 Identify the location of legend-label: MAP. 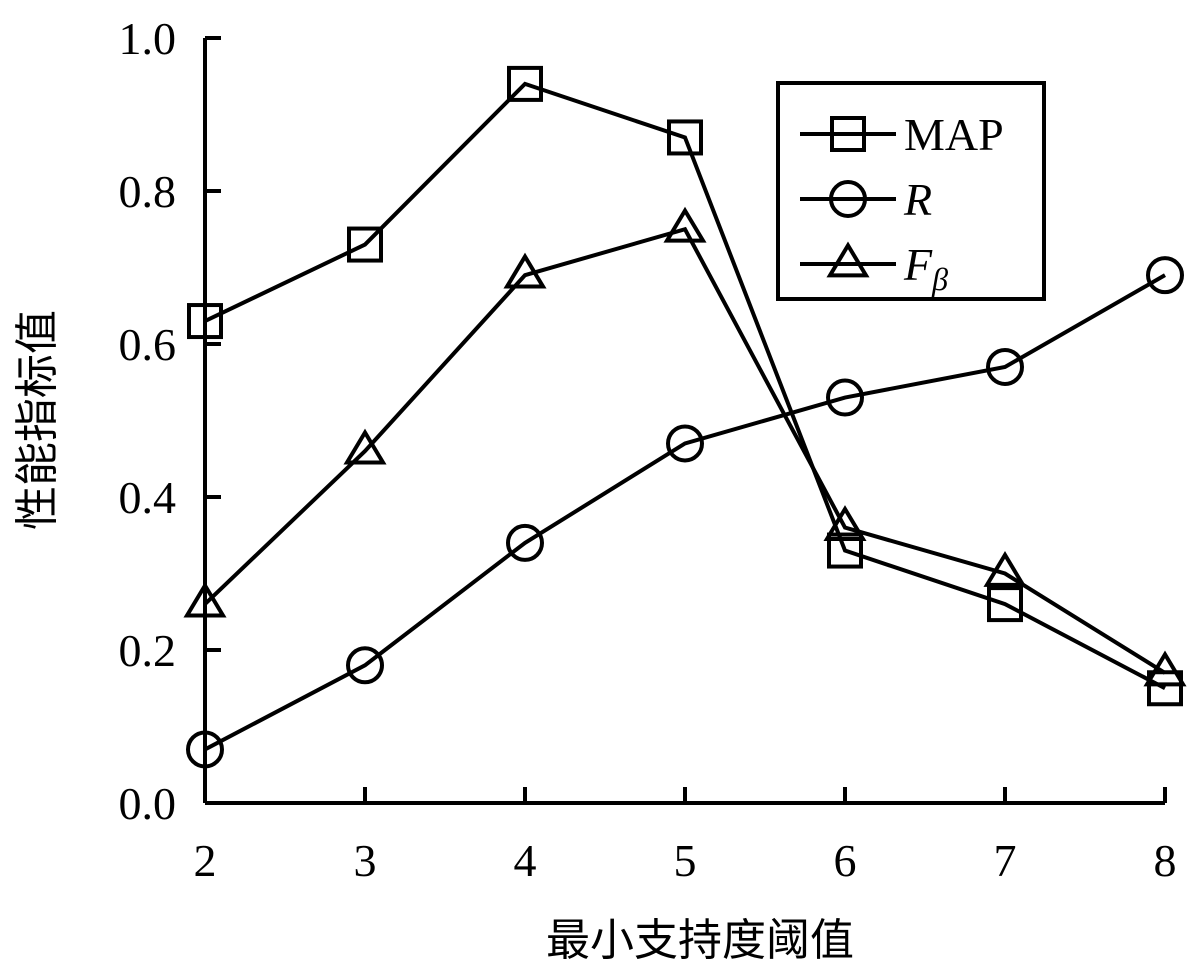
(954, 134).